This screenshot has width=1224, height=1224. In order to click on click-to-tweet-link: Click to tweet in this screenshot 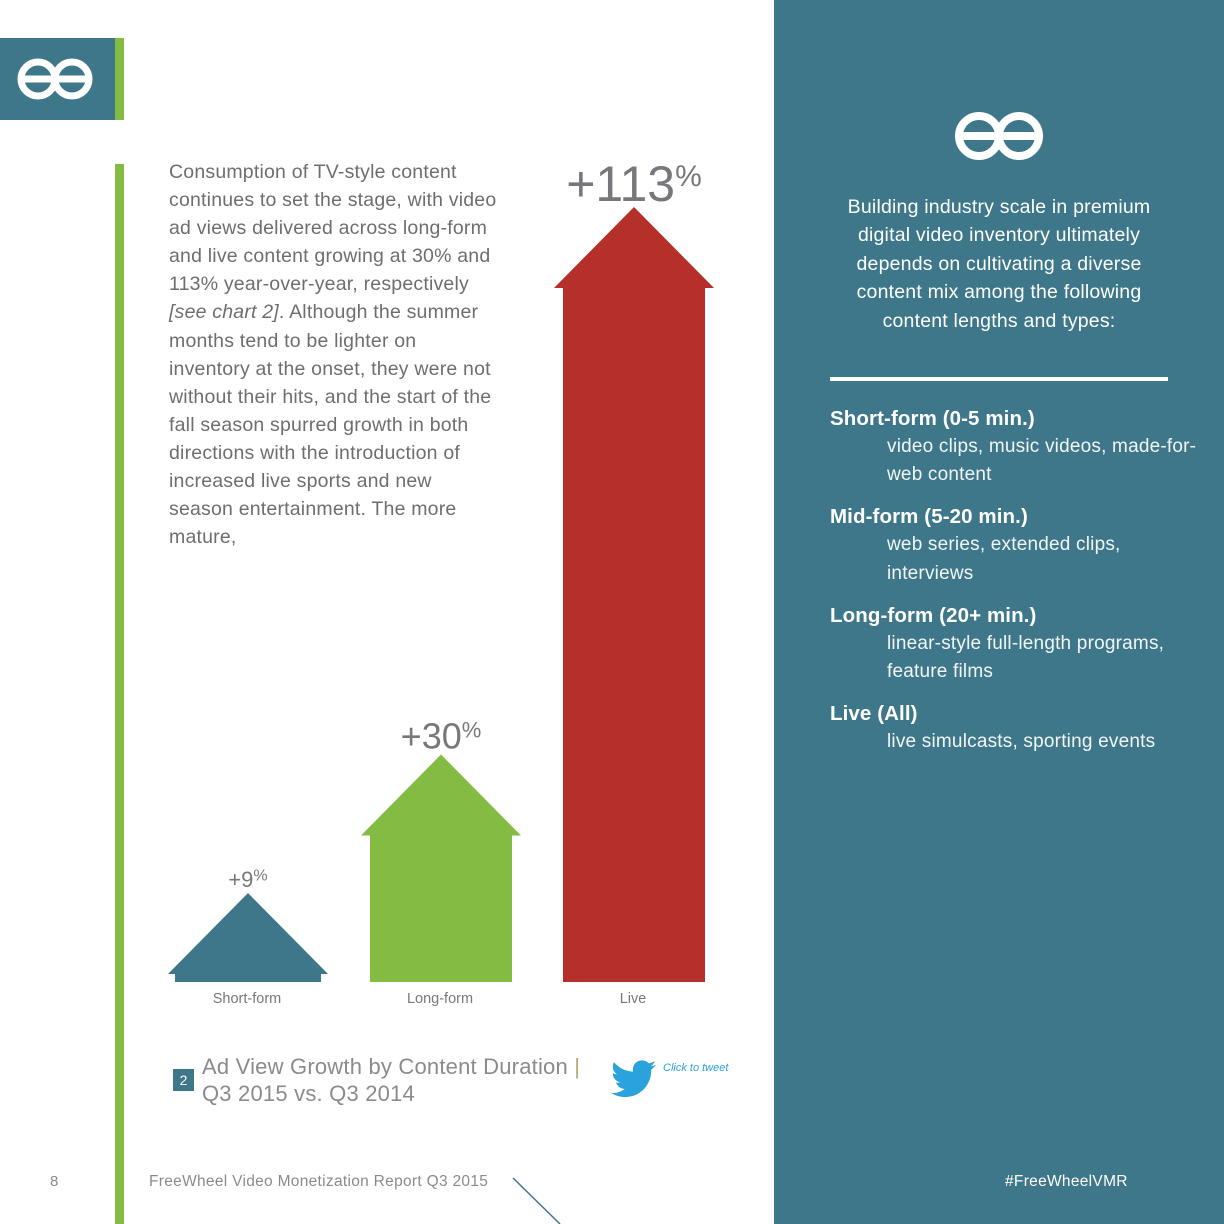, I will do `click(696, 1068)`.